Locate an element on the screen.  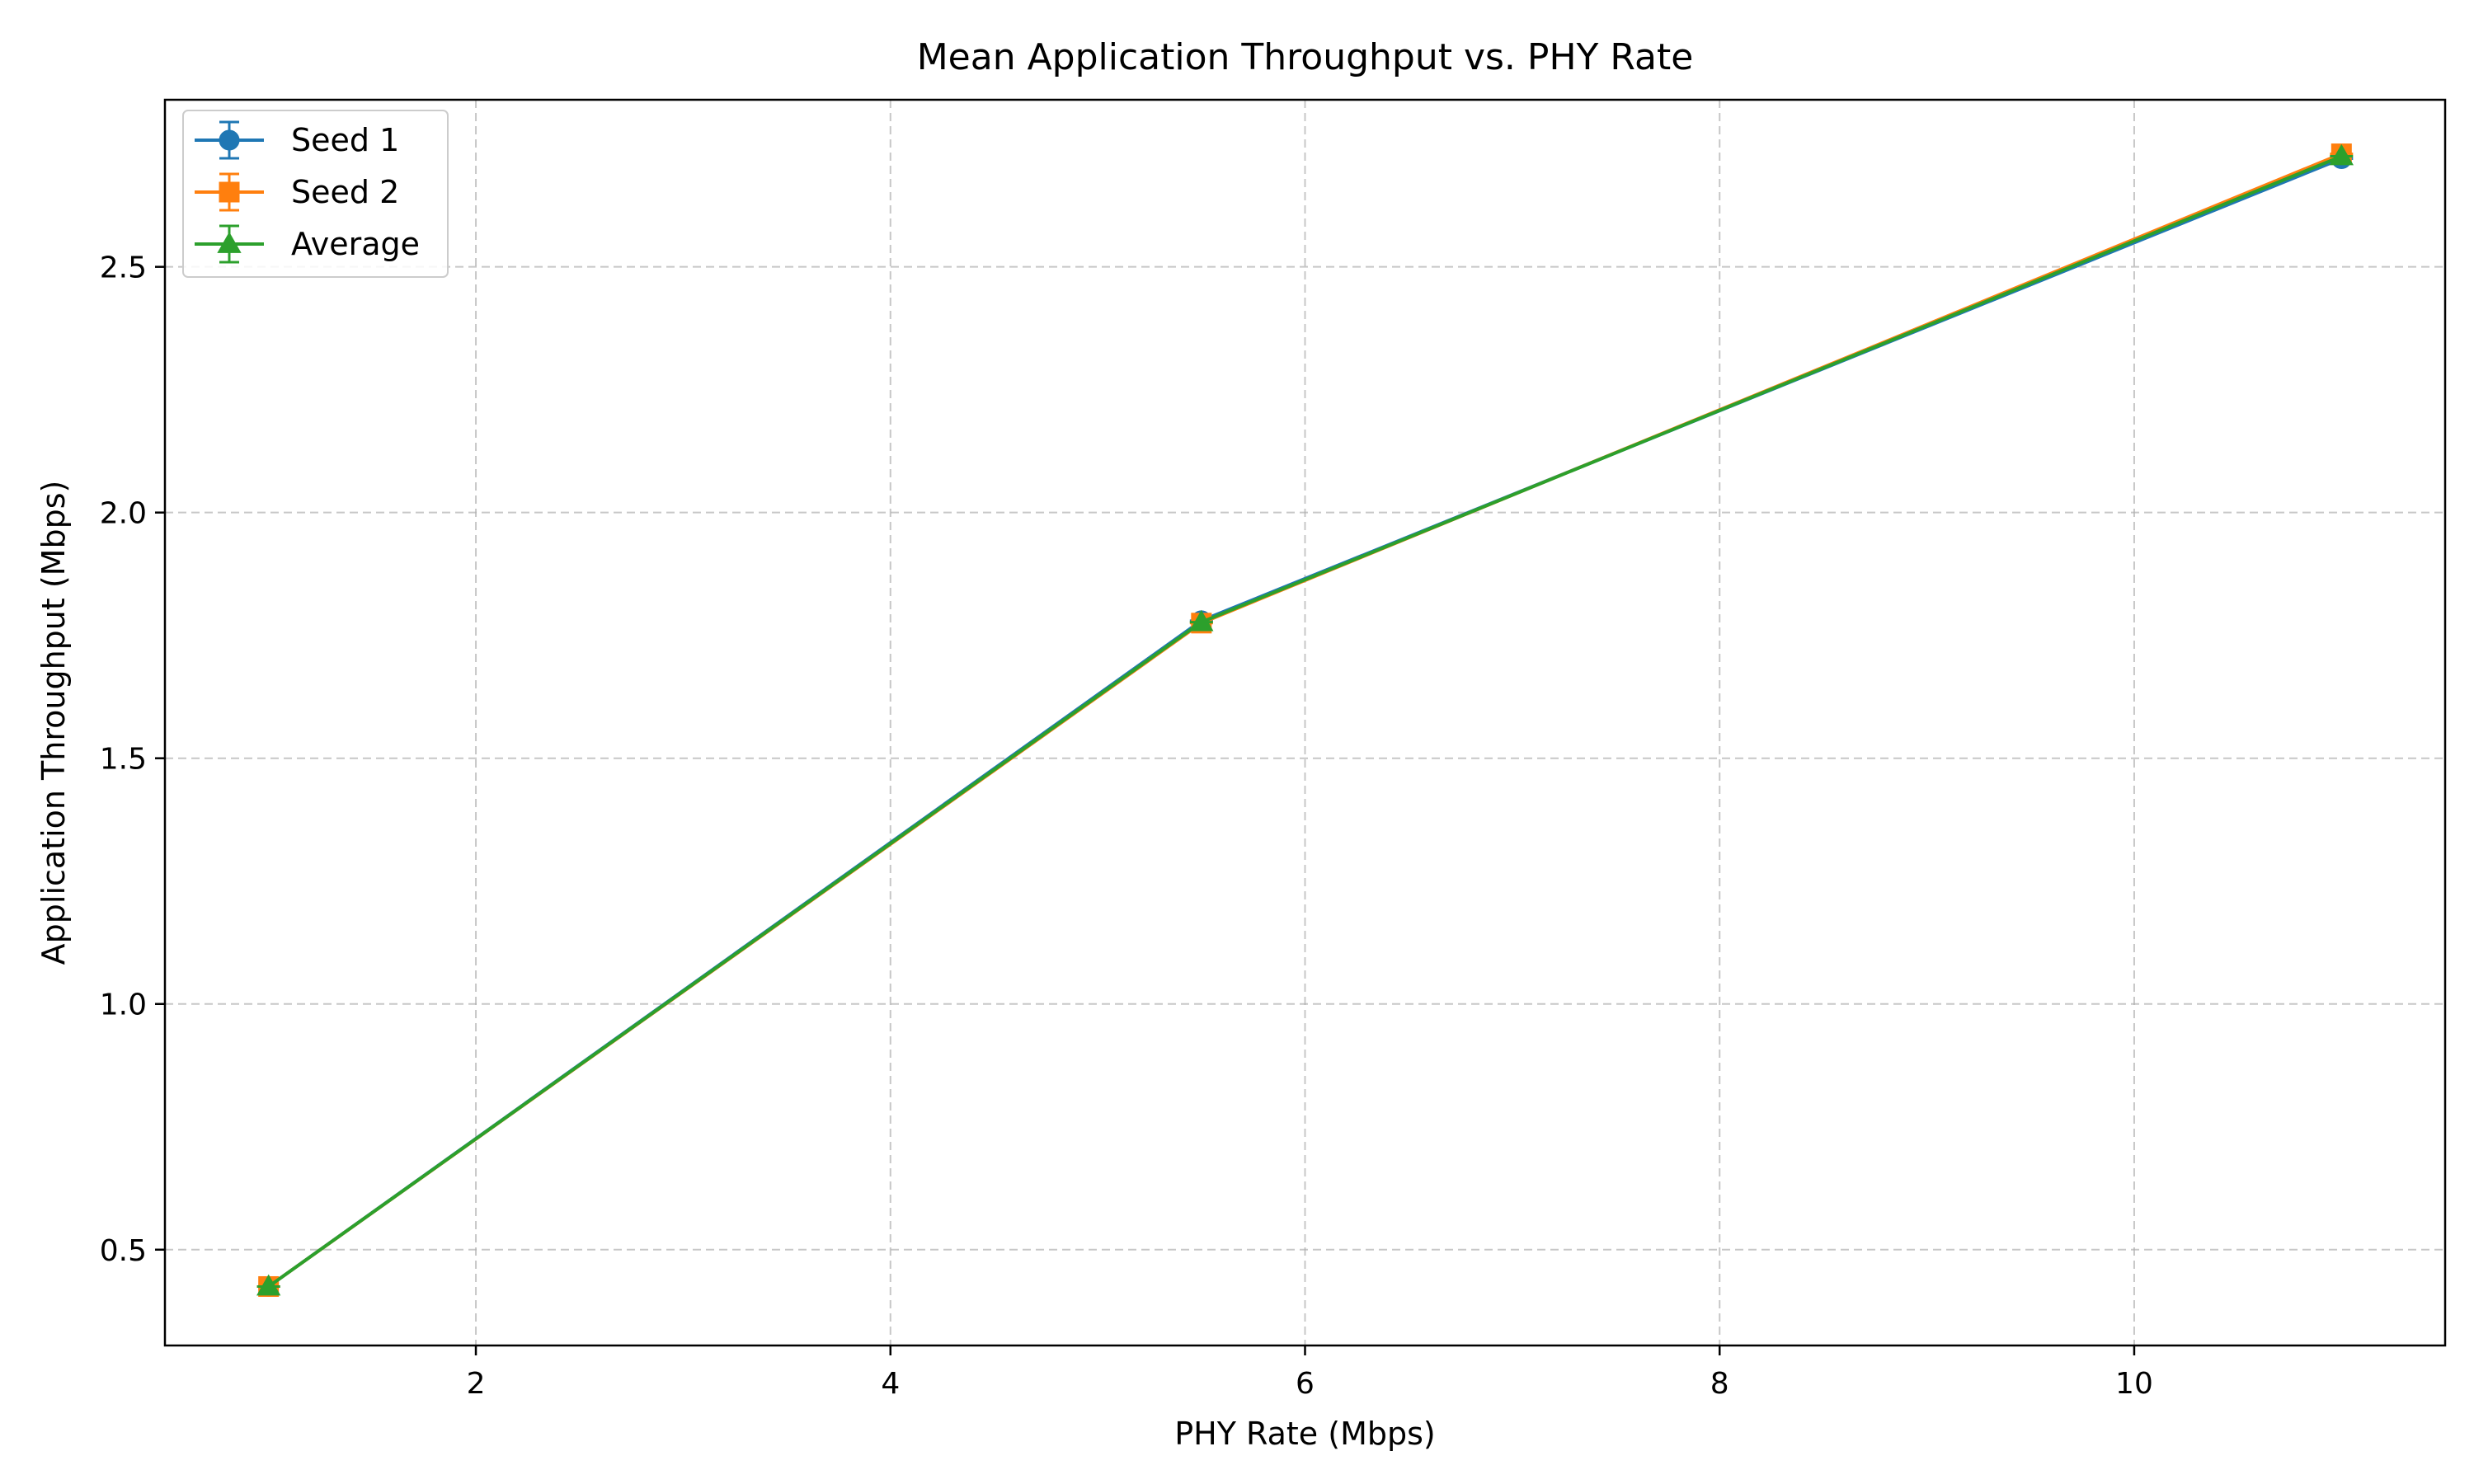
legend-item: Seed 2 is located at coordinates (297, 192).